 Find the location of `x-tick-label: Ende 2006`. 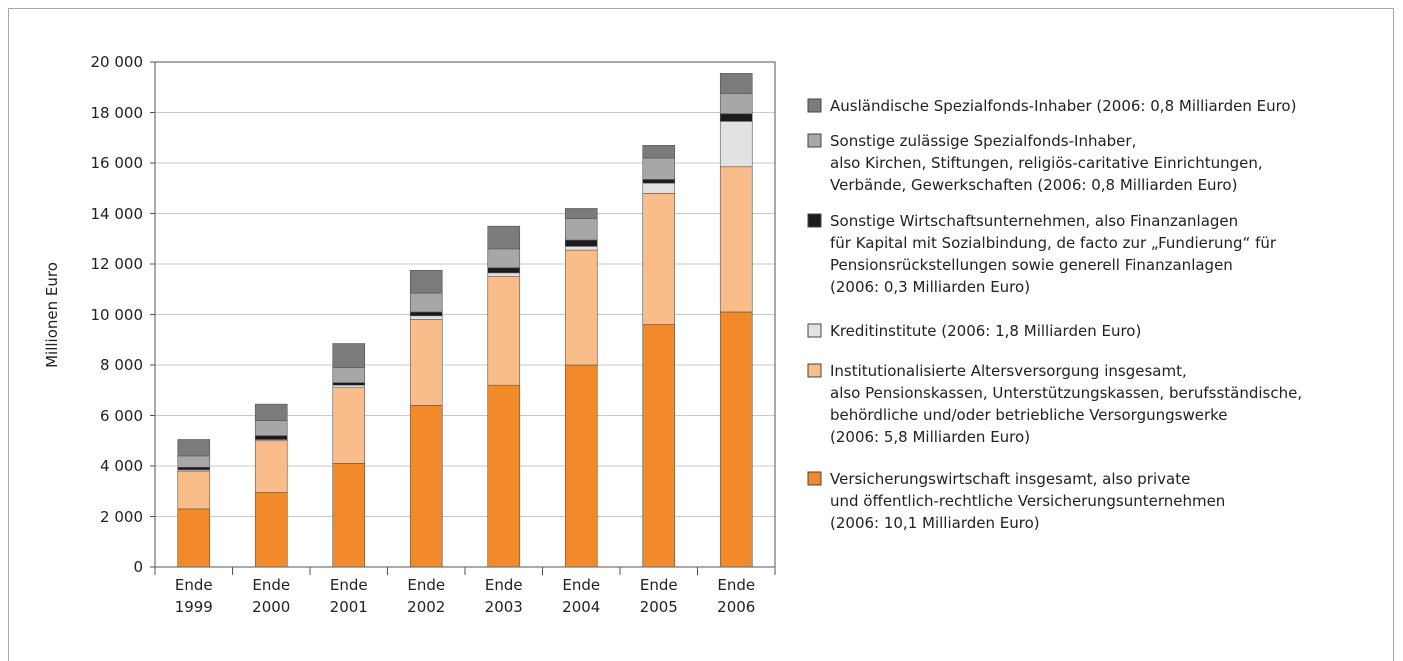

x-tick-label: Ende 2006 is located at coordinates (736, 596).